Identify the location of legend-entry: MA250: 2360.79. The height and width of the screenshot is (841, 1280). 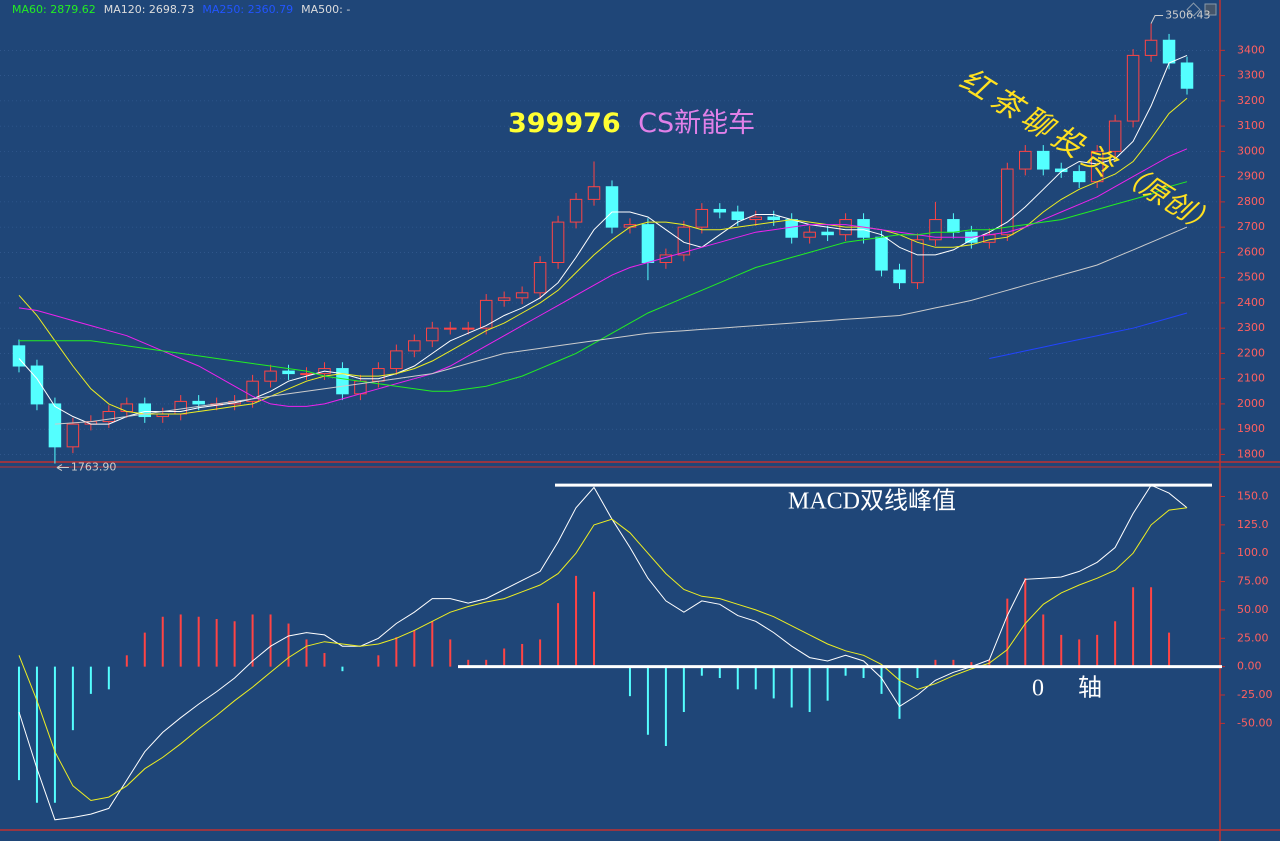
(247, 9).